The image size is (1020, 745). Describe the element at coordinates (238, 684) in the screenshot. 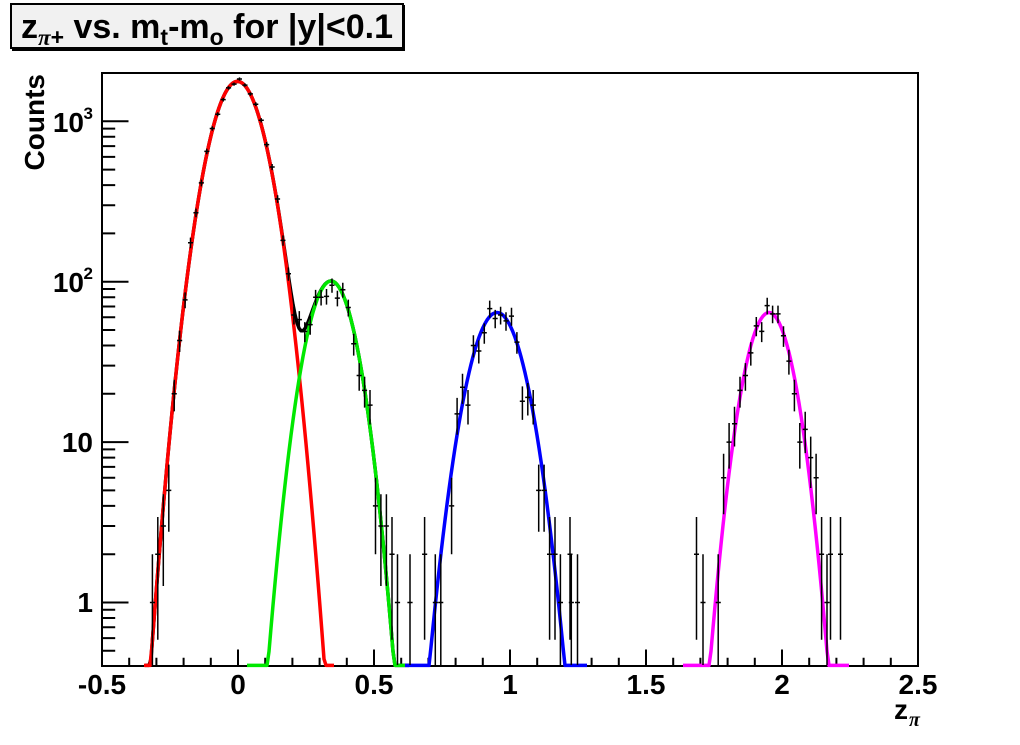

I see `svg-text: 0` at that location.